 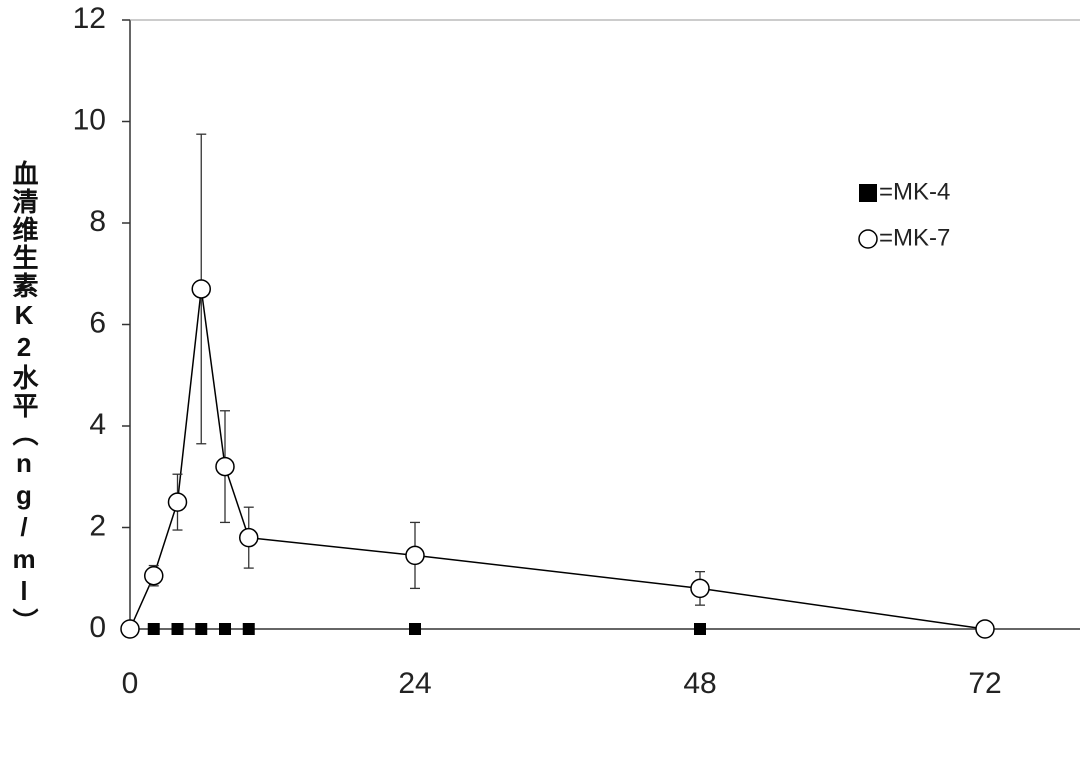 What do you see at coordinates (97, 627) in the screenshot?
I see `y-tick-label: 0` at bounding box center [97, 627].